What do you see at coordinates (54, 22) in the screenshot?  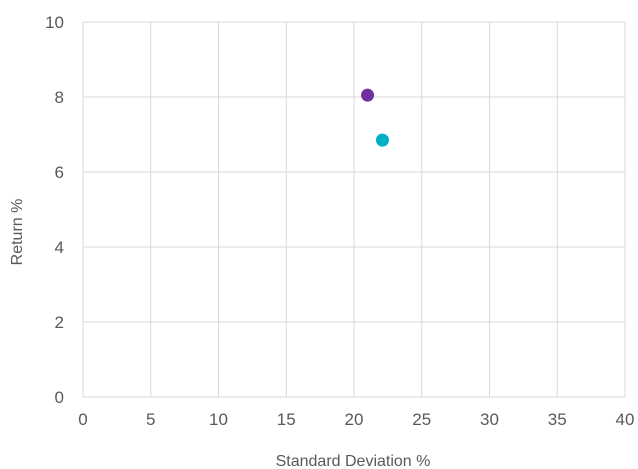 I see `y-tick-label: 10` at bounding box center [54, 22].